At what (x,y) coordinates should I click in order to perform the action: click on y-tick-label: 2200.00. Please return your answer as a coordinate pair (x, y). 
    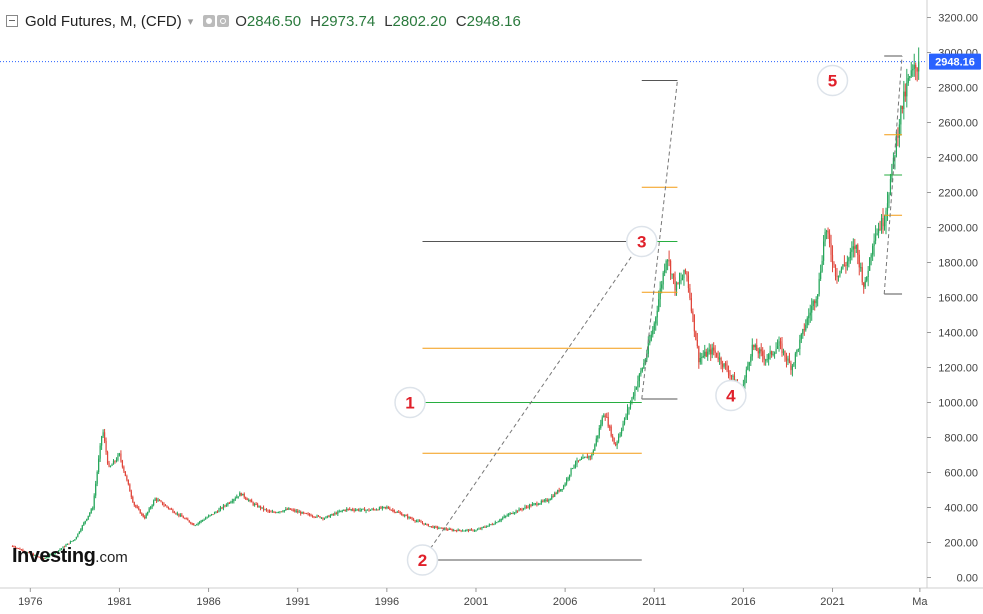
    Looking at the image, I should click on (958, 194).